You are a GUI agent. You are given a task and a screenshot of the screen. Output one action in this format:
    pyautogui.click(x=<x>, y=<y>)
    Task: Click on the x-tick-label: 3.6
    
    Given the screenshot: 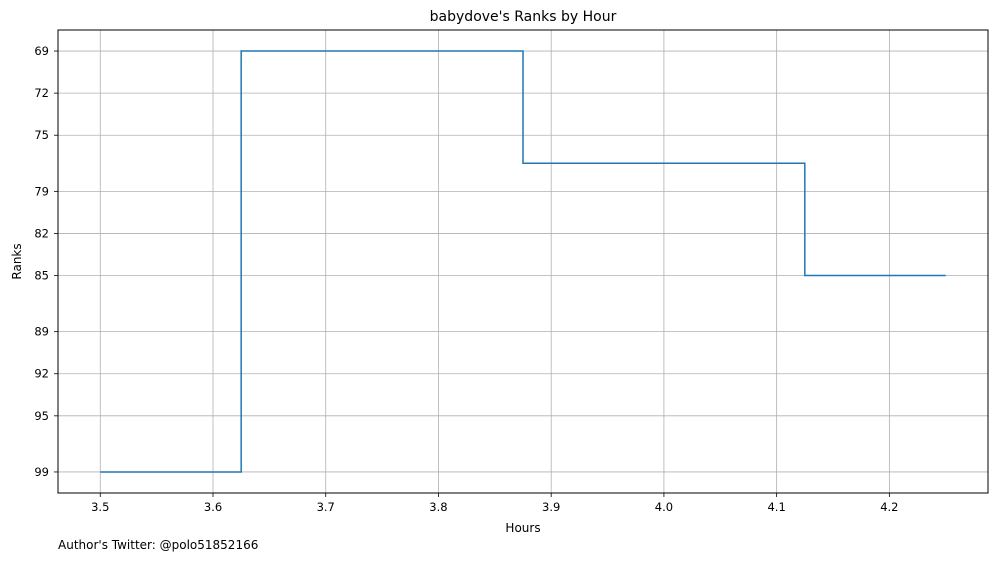 What is the action you would take?
    pyautogui.click(x=213, y=507)
    